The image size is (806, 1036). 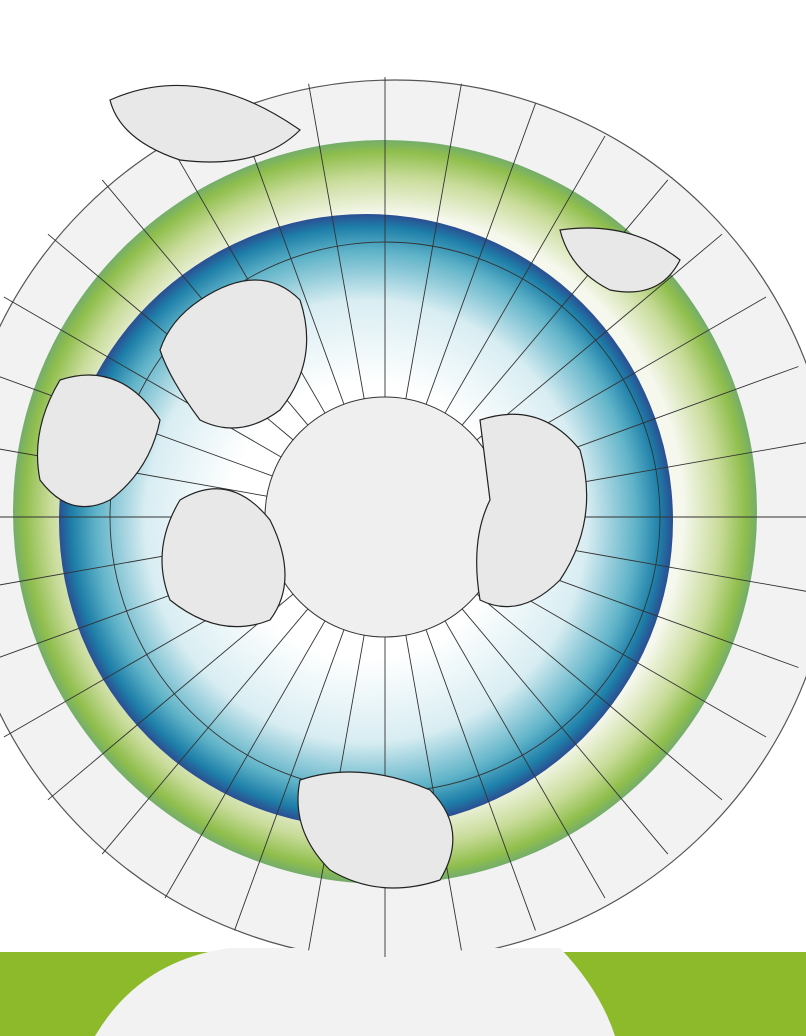 I want to click on north-america-coast, so click(x=98, y=441).